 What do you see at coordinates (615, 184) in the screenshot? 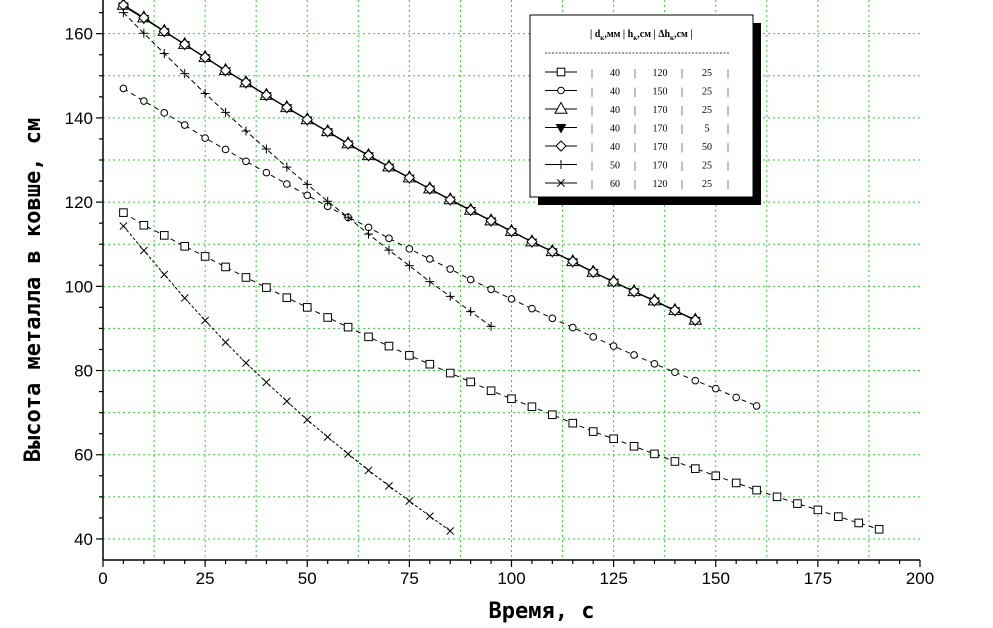
I see `legend-cell: 60` at bounding box center [615, 184].